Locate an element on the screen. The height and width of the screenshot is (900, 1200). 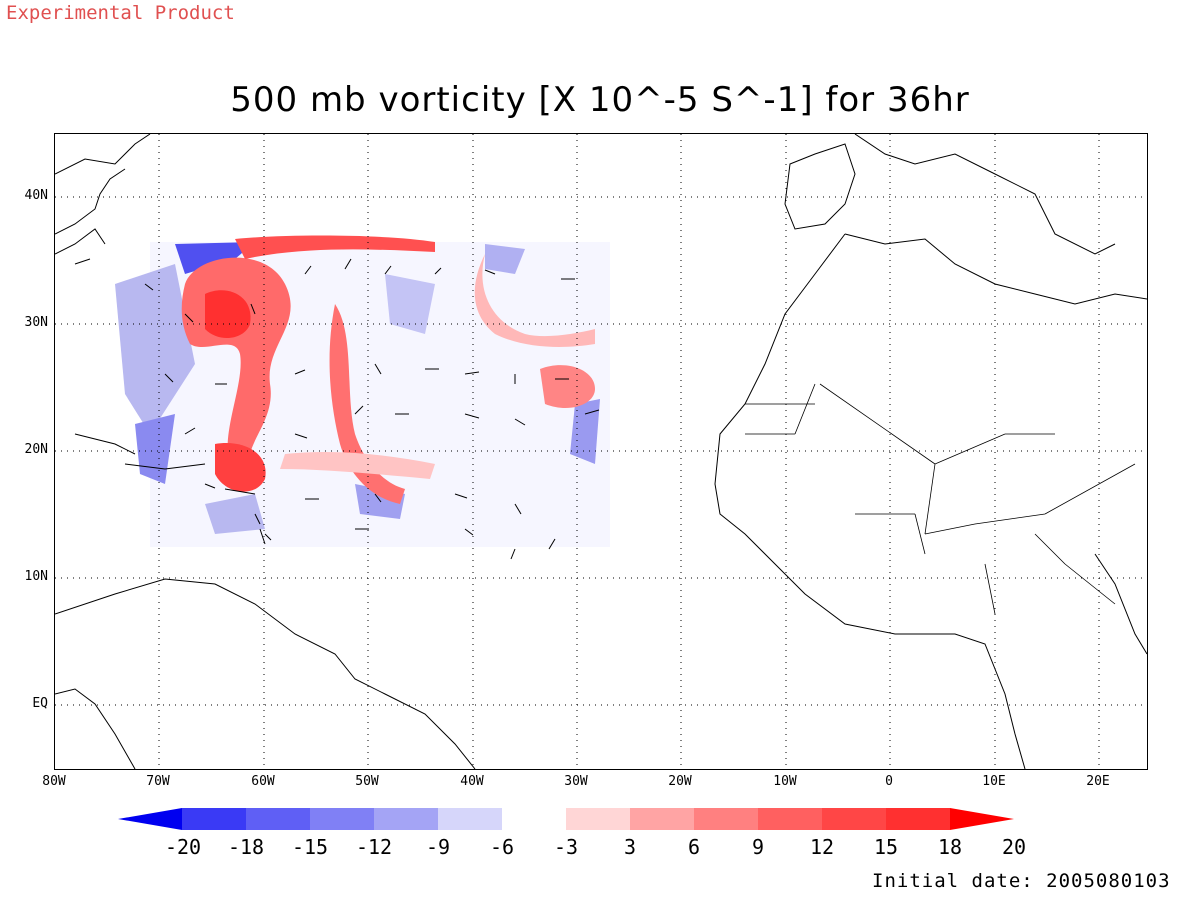
lon-label-10e: 10E is located at coordinates (994, 781).